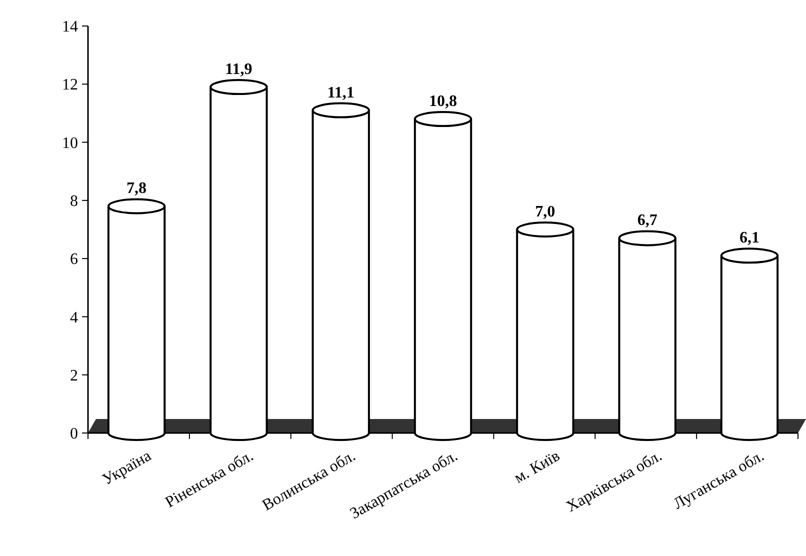 The width and height of the screenshot is (806, 556). Describe the element at coordinates (136, 189) in the screenshot. I see `data-label: 7,8` at that location.